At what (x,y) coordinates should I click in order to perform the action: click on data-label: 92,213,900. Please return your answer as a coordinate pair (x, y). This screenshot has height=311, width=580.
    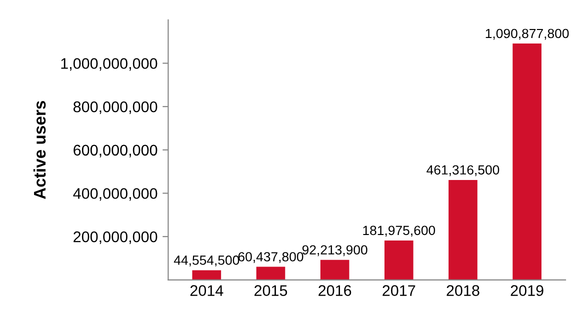
    Looking at the image, I should click on (335, 250).